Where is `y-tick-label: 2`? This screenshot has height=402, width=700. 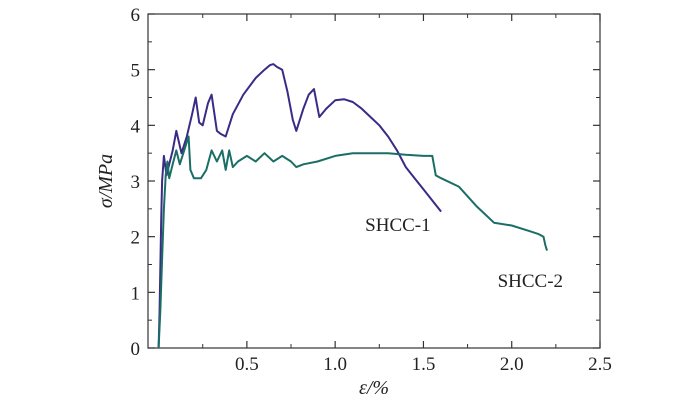 y-tick-label: 2 is located at coordinates (136, 238).